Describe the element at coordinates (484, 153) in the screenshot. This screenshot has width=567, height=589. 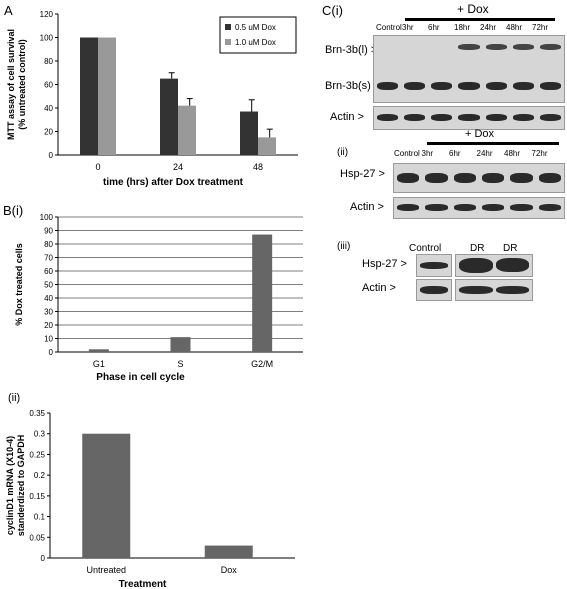
I see `cii-lane-3: 24hr` at that location.